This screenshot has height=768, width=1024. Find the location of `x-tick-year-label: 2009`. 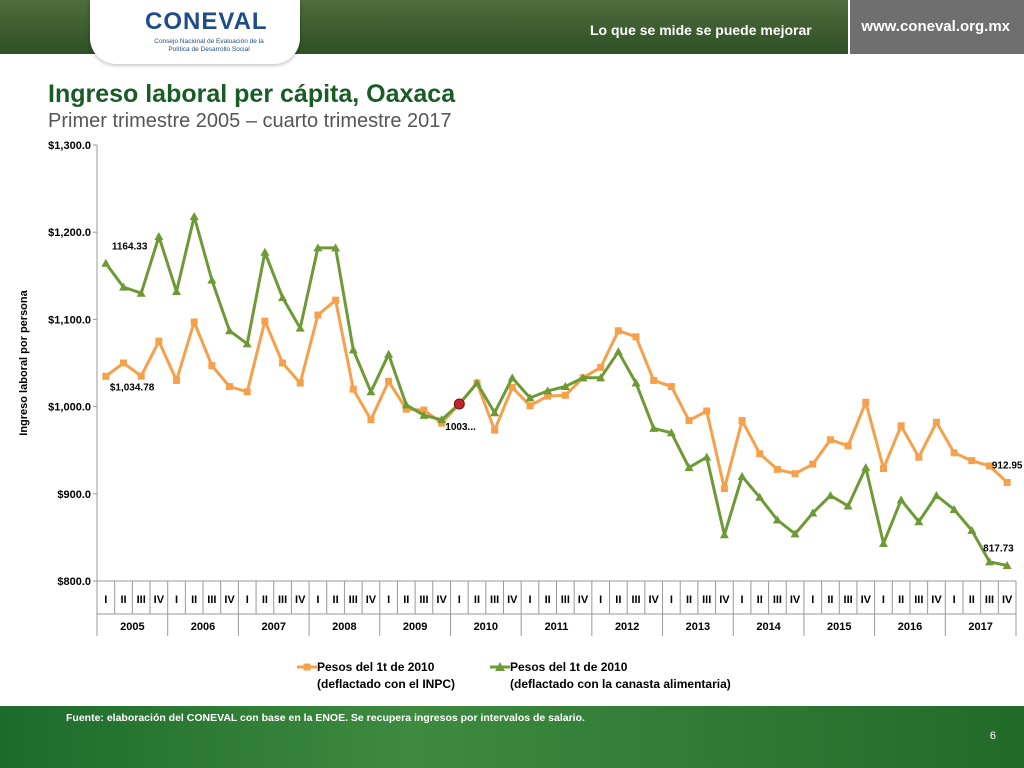

x-tick-year-label: 2009 is located at coordinates (415, 627).